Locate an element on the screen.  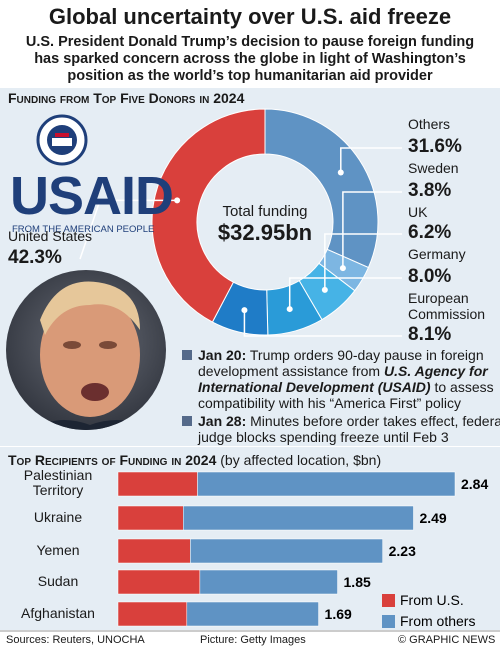
donut-segment is located at coordinates (208, 215).